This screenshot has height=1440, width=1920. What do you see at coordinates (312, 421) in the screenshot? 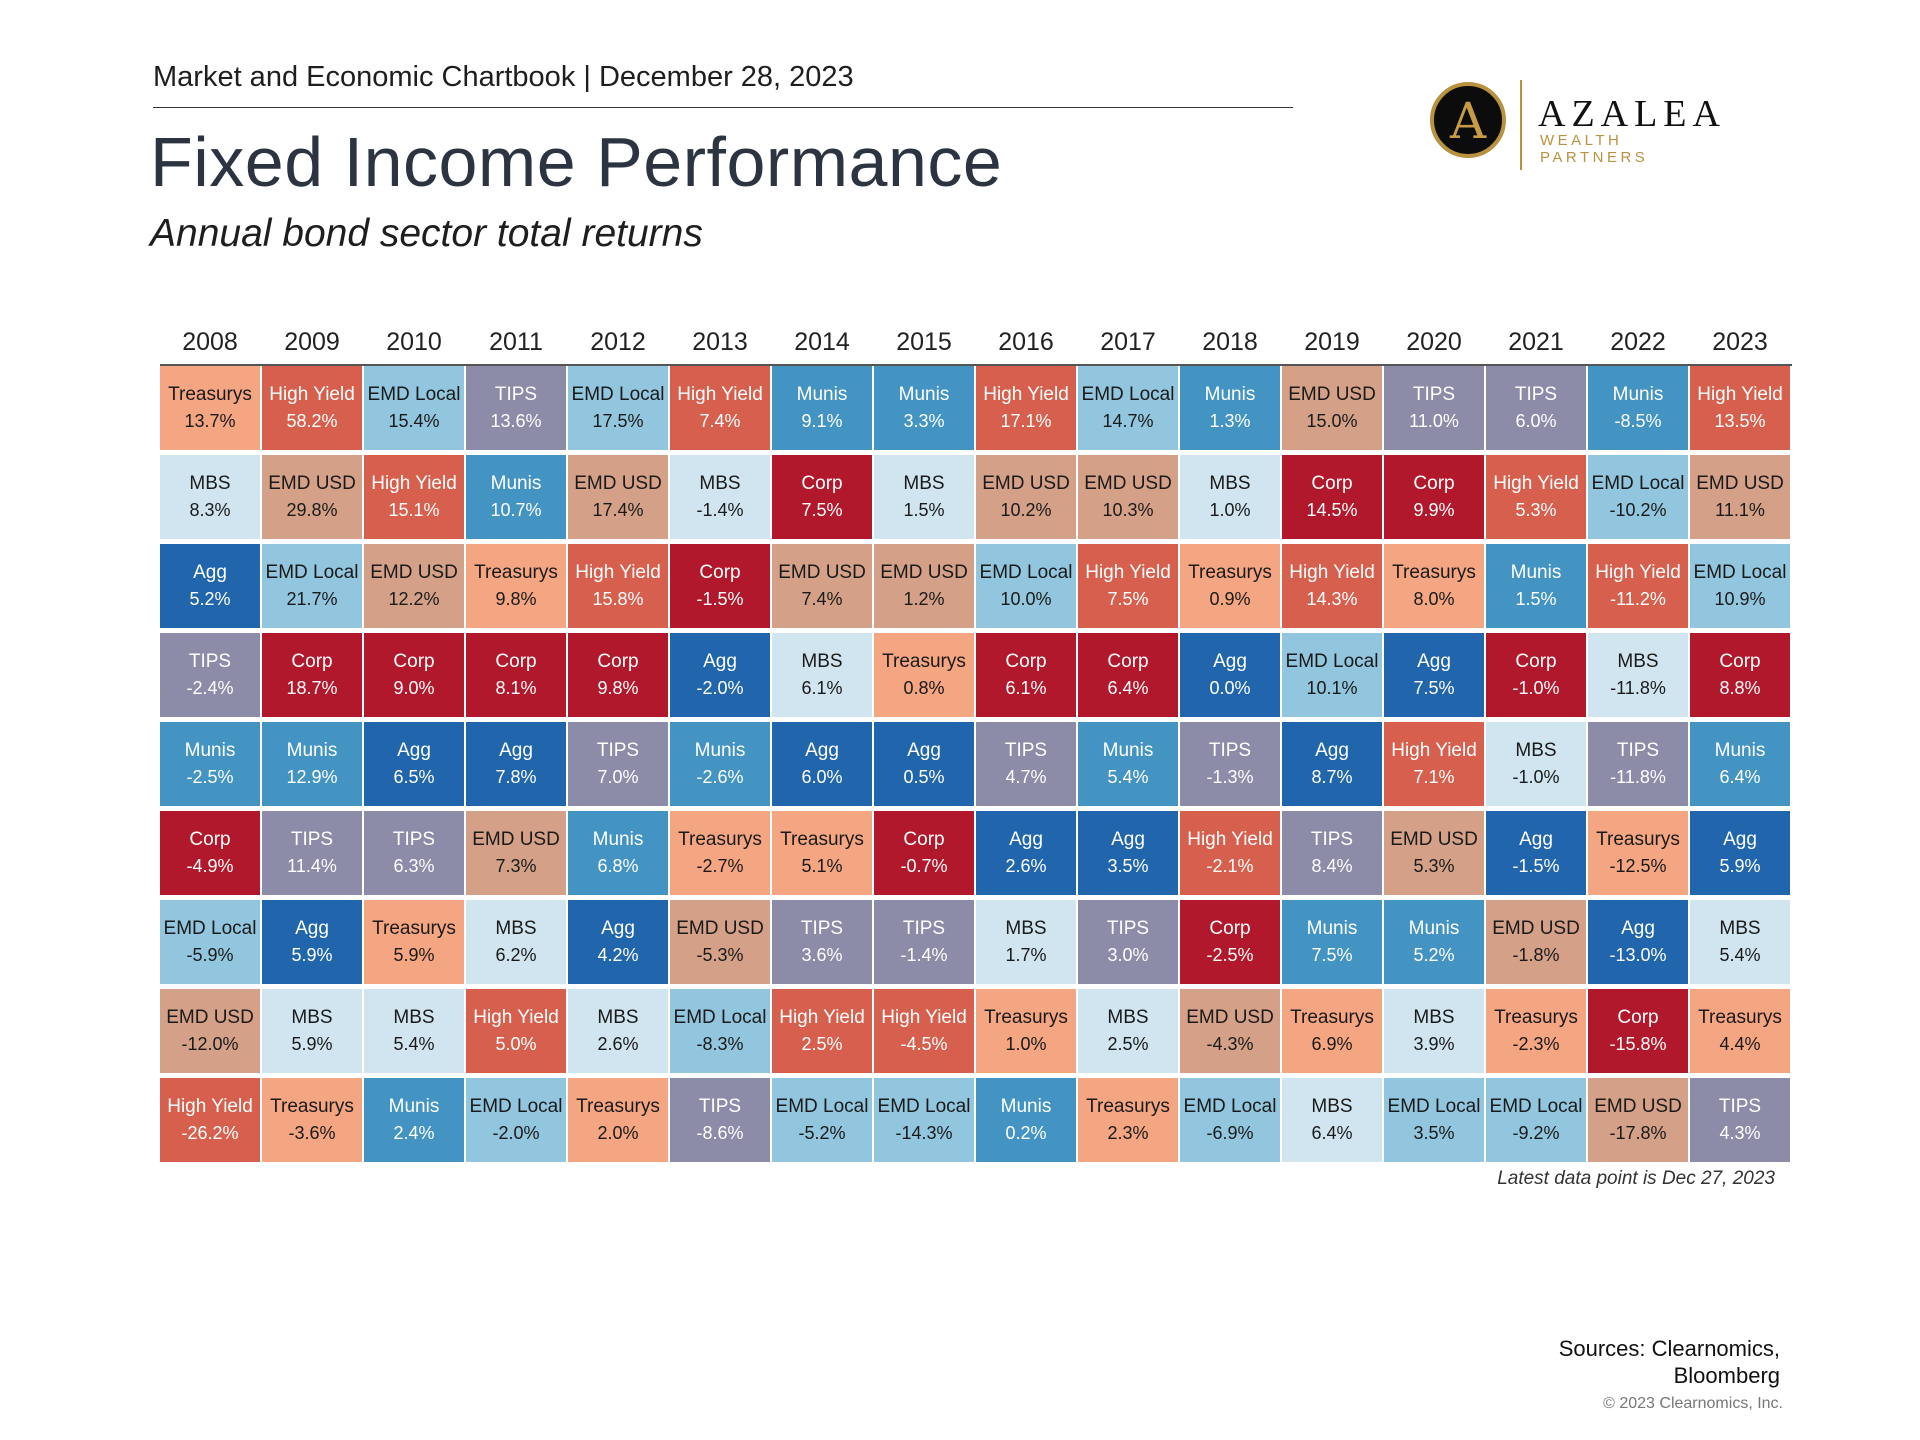
I see `return-value: 58.2%` at bounding box center [312, 421].